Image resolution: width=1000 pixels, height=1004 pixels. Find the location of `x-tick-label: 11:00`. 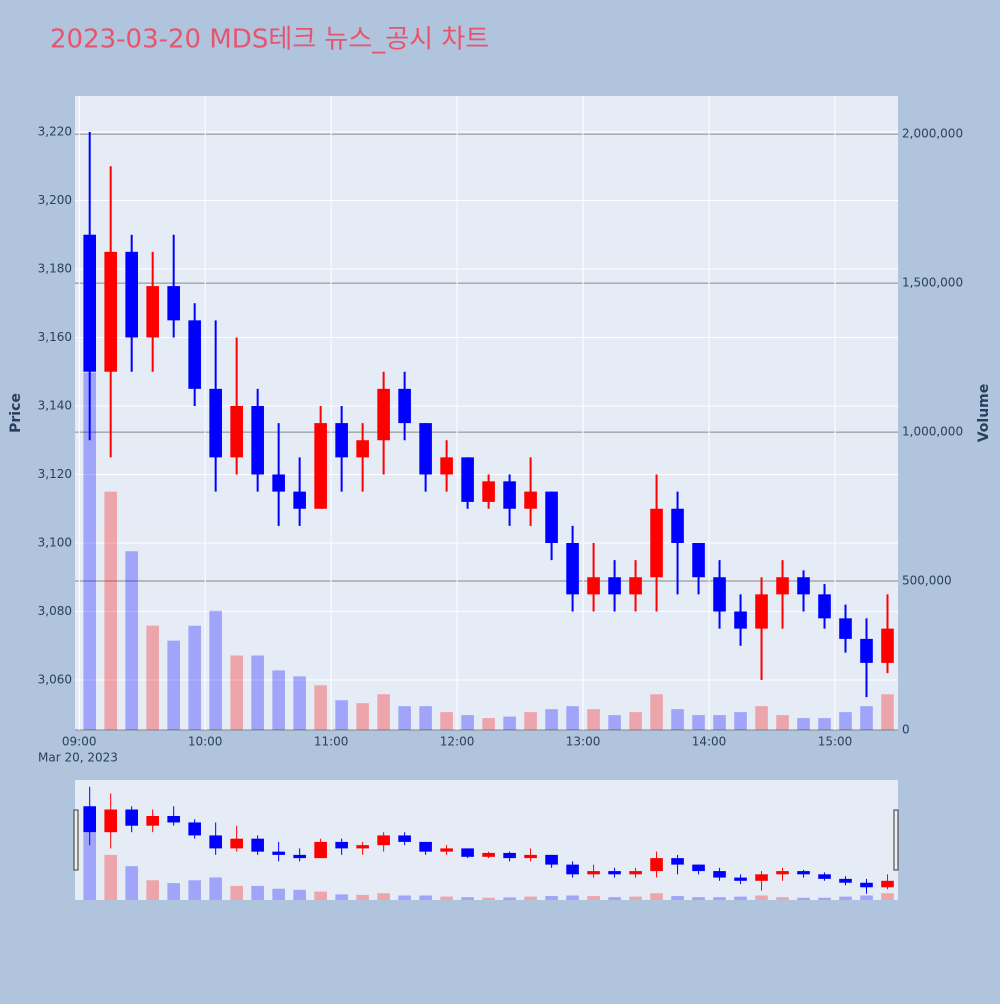

x-tick-label: 11:00 is located at coordinates (331, 742).